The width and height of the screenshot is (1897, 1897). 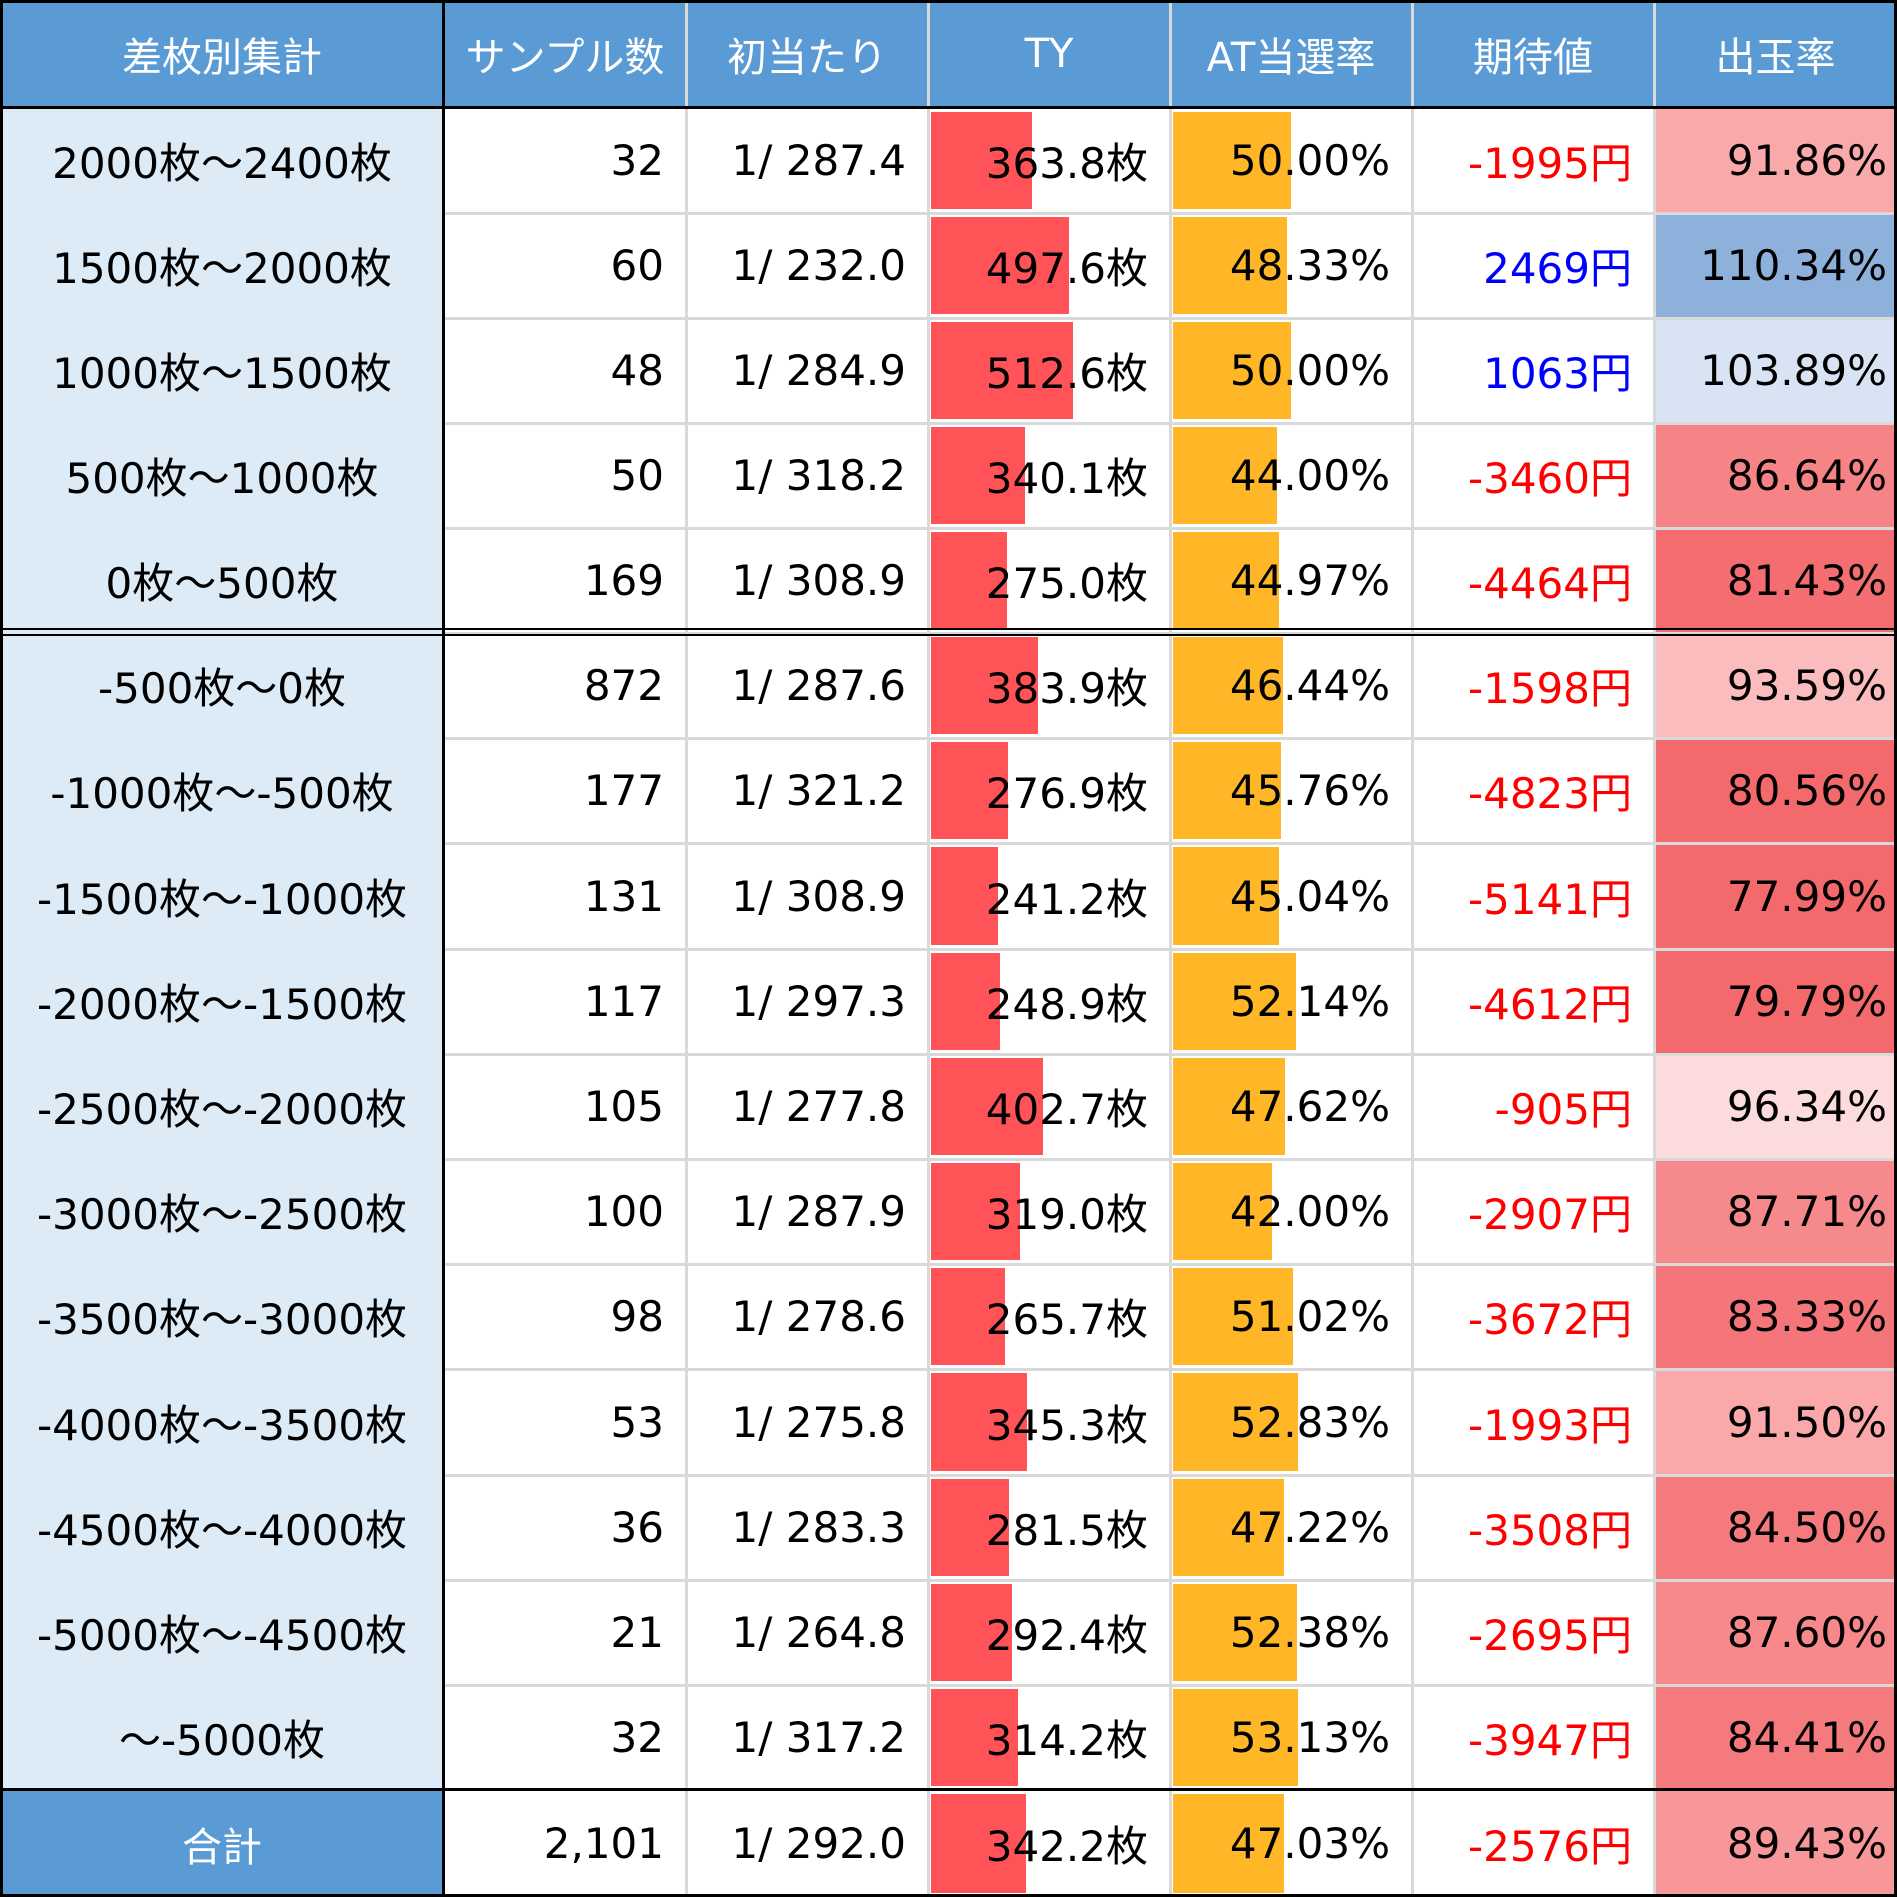 What do you see at coordinates (1049, 1422) in the screenshot?
I see `ty-cell: 345.3枚` at bounding box center [1049, 1422].